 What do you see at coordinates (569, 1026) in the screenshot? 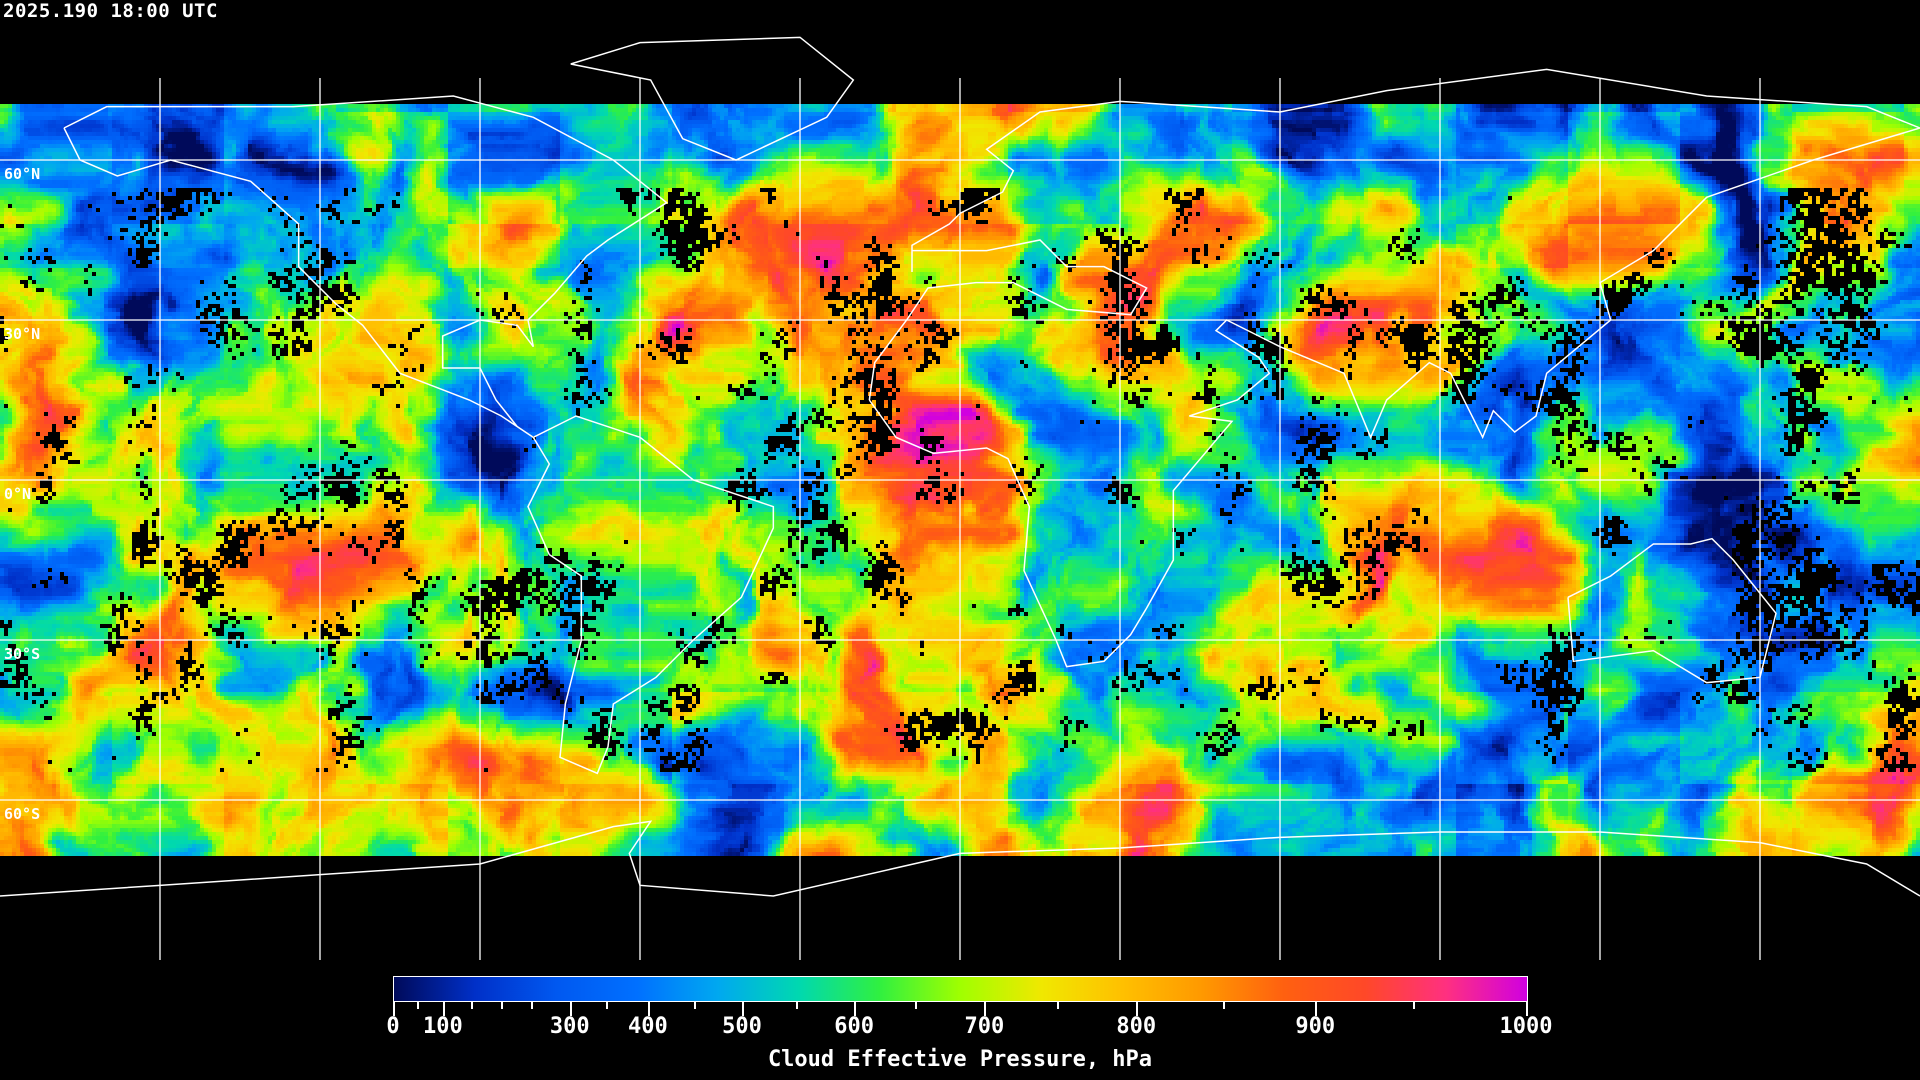
I see `colorbar-tick-label: 300` at bounding box center [569, 1026].